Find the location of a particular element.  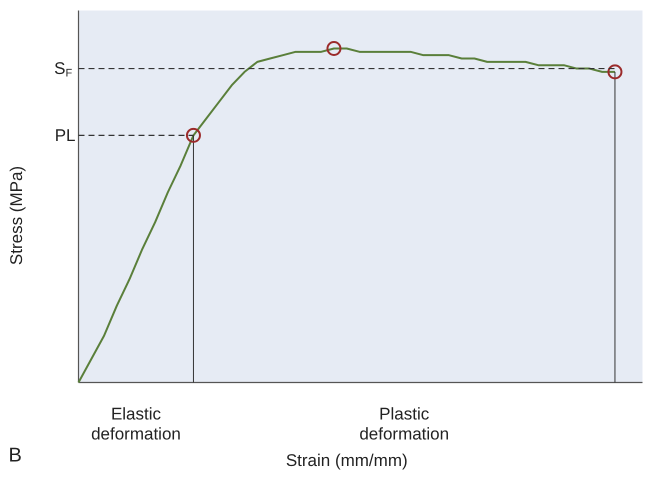

ref-line-label: PL is located at coordinates (65, 135).